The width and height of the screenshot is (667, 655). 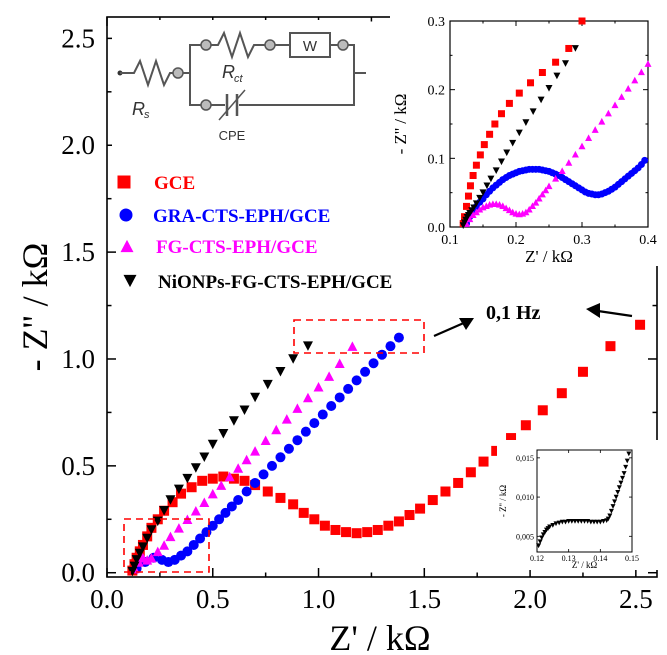 What do you see at coordinates (156, 183) in the screenshot?
I see `legend-entry: GCE` at bounding box center [156, 183].